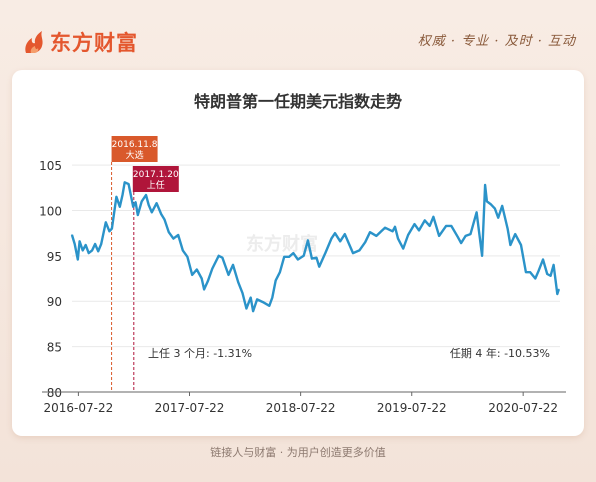 The height and width of the screenshot is (482, 596). What do you see at coordinates (50, 166) in the screenshot?
I see `y-tick-label: 105` at bounding box center [50, 166].